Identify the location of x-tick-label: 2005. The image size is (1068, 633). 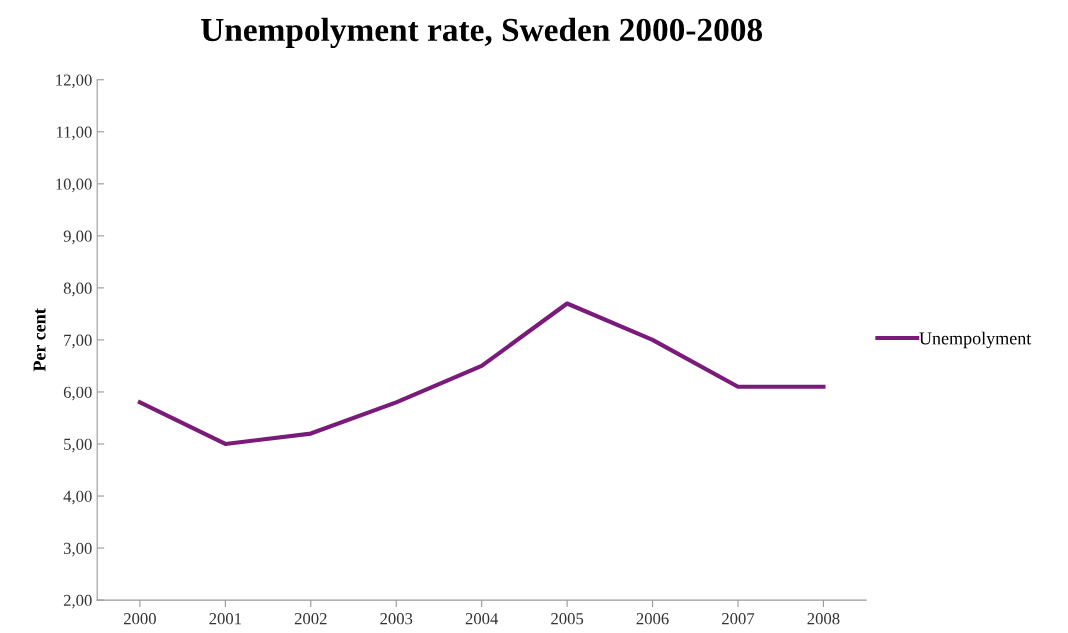
(567, 619).